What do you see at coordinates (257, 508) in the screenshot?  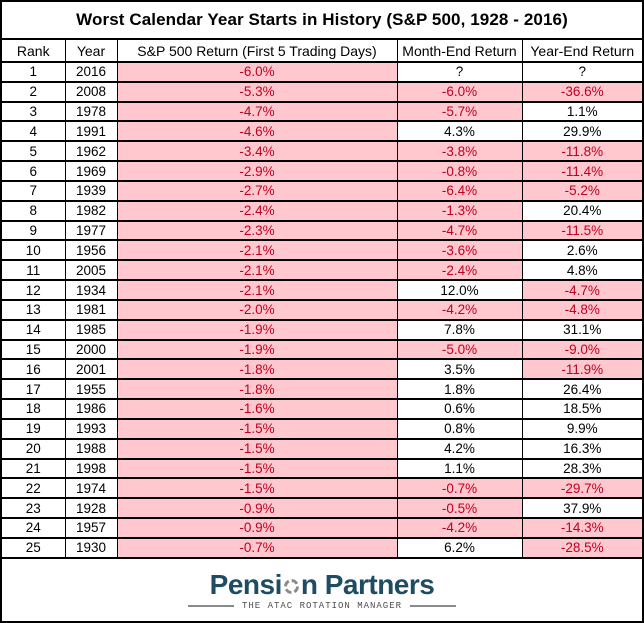 I see `first5-return-cell: -0.9%` at bounding box center [257, 508].